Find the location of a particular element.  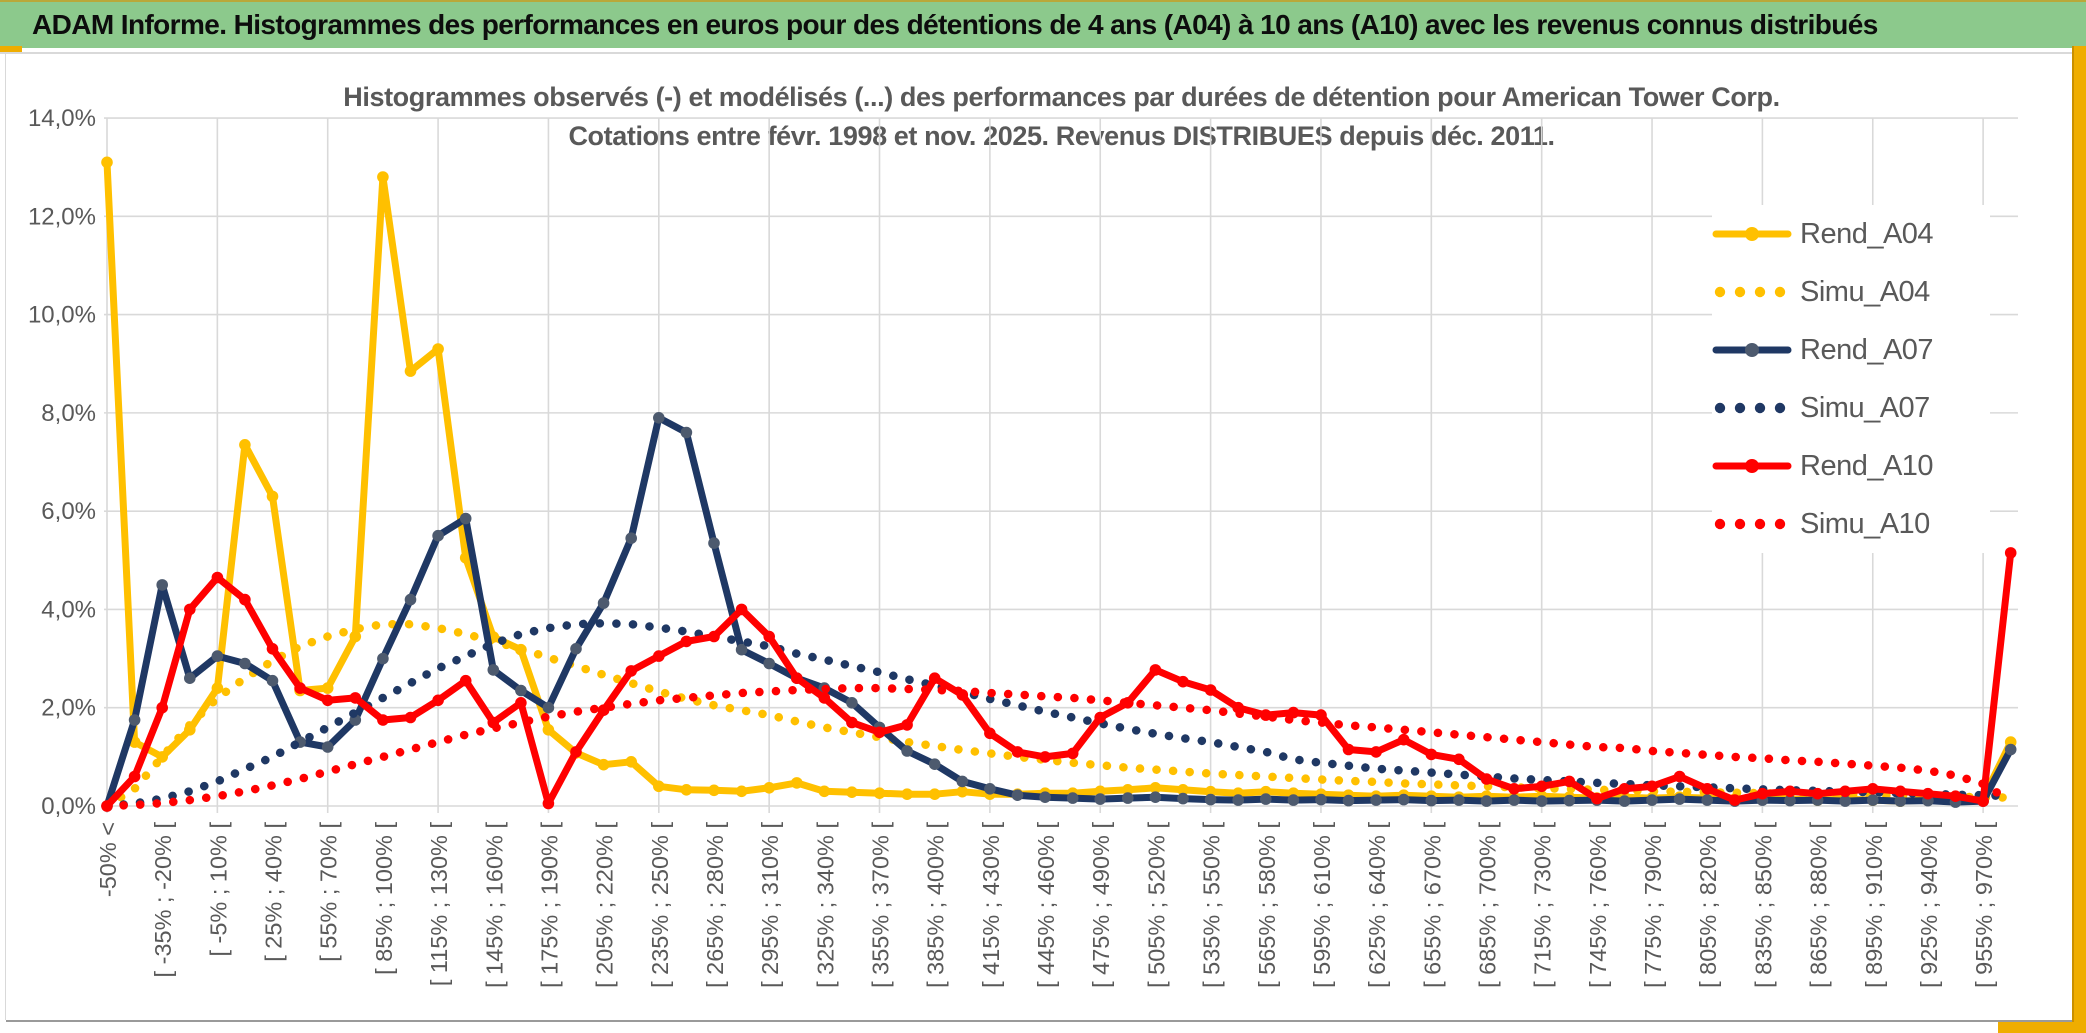

y-tick-label: 12,0% is located at coordinates (62, 216).